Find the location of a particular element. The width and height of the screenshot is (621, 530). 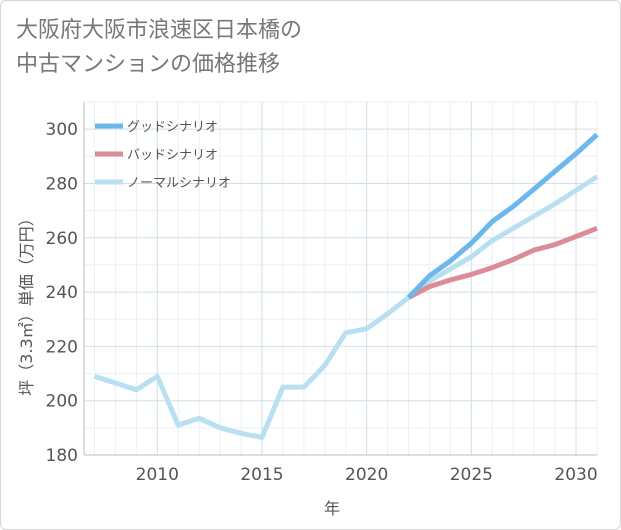

chart-title: 大阪府大阪市浪速区日本橋の 中古マンションの価格推移 is located at coordinates (226, 48).